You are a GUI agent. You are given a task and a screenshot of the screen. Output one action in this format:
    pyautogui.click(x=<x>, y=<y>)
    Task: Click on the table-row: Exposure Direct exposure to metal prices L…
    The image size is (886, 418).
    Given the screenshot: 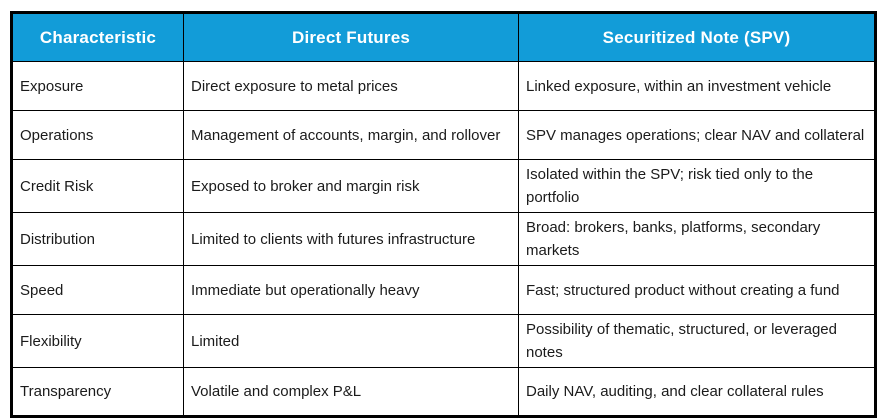 What is the action you would take?
    pyautogui.click(x=443, y=86)
    